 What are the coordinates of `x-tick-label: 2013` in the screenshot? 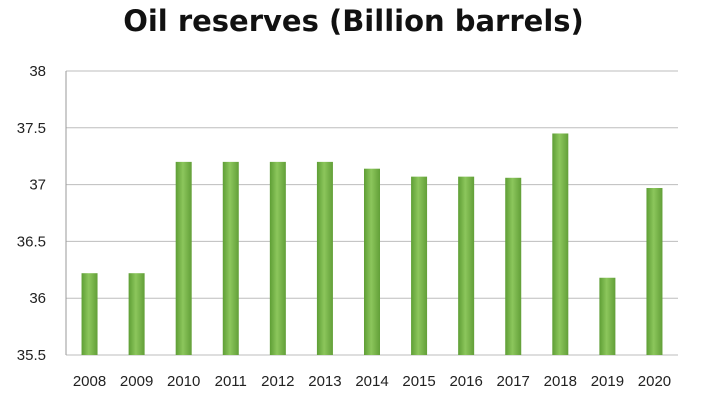 It's located at (324, 381).